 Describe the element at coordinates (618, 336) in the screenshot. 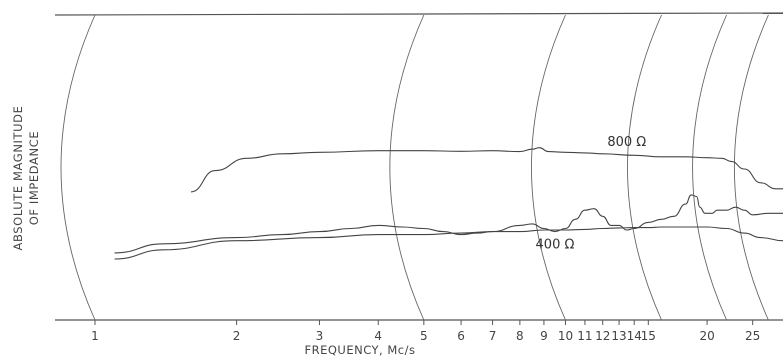

I see `x-tick-label-13: 13` at that location.